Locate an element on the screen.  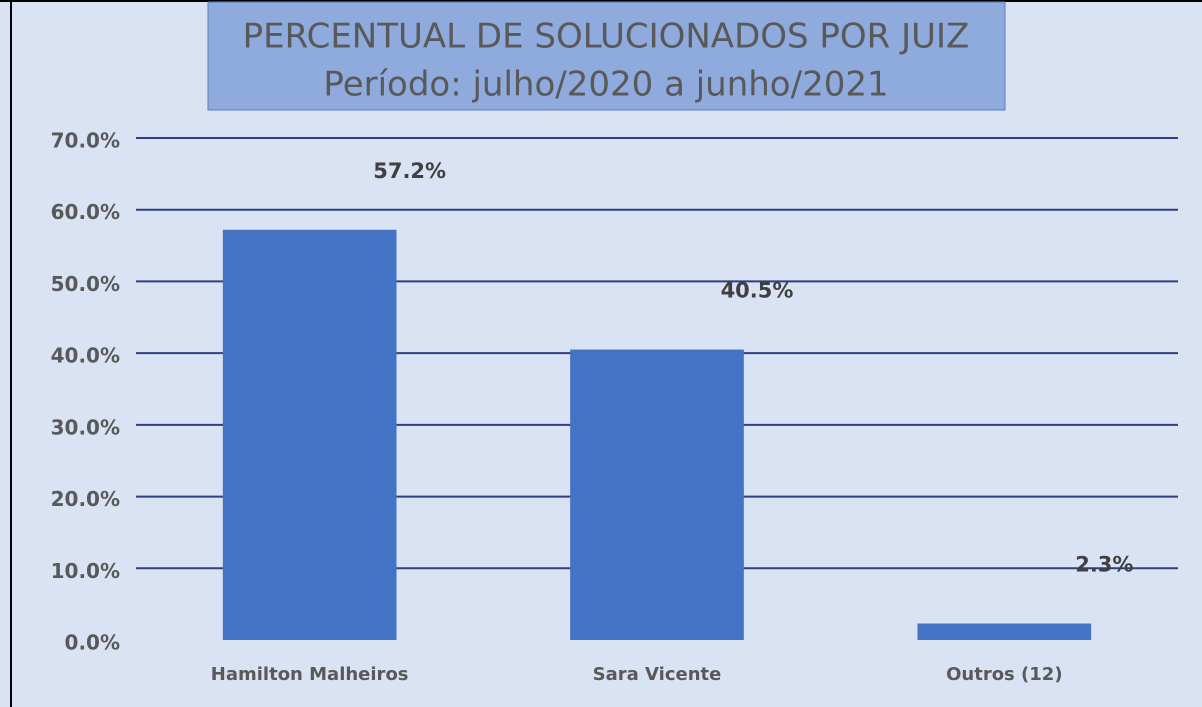
y-tick-label: 30.0% is located at coordinates (85, 427).